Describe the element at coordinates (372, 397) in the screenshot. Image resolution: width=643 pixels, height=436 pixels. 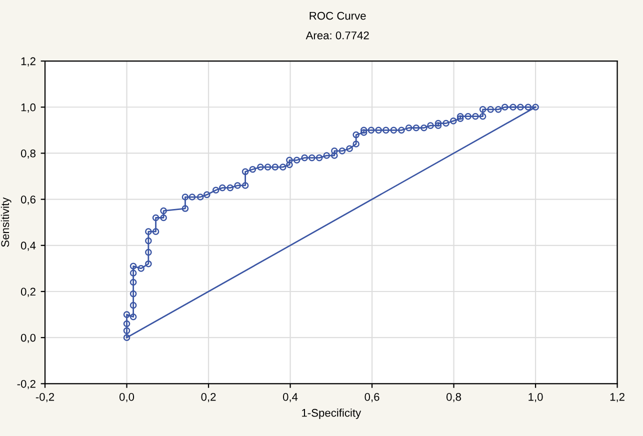
I see `x-tick-label: 0,6` at that location.